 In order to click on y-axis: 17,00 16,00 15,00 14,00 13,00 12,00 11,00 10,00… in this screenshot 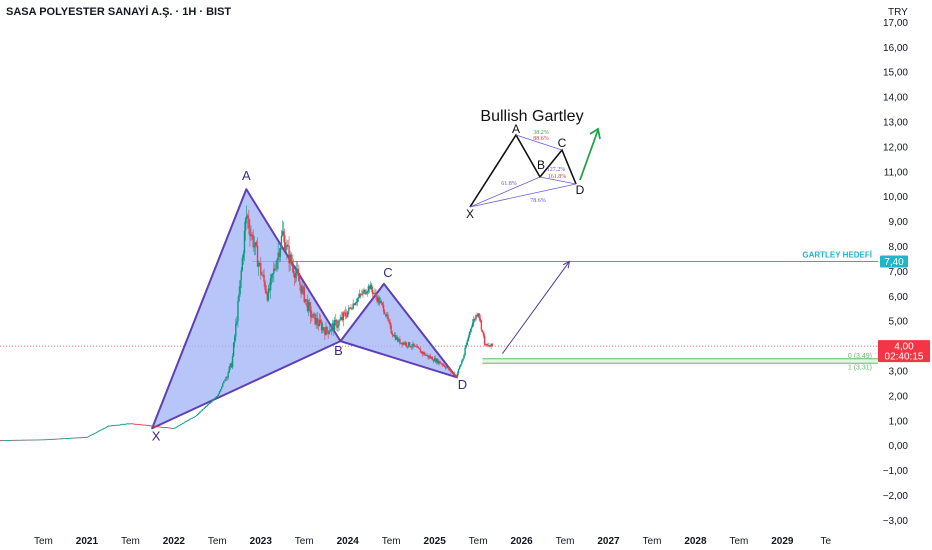, I will do `click(896, 272)`.